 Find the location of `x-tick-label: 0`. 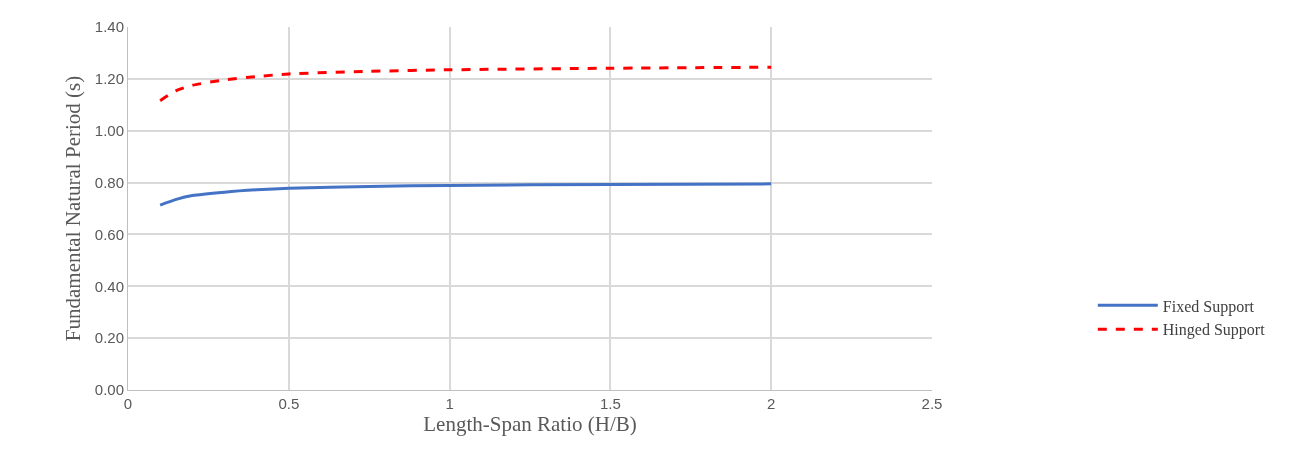

x-tick-label: 0 is located at coordinates (128, 403).